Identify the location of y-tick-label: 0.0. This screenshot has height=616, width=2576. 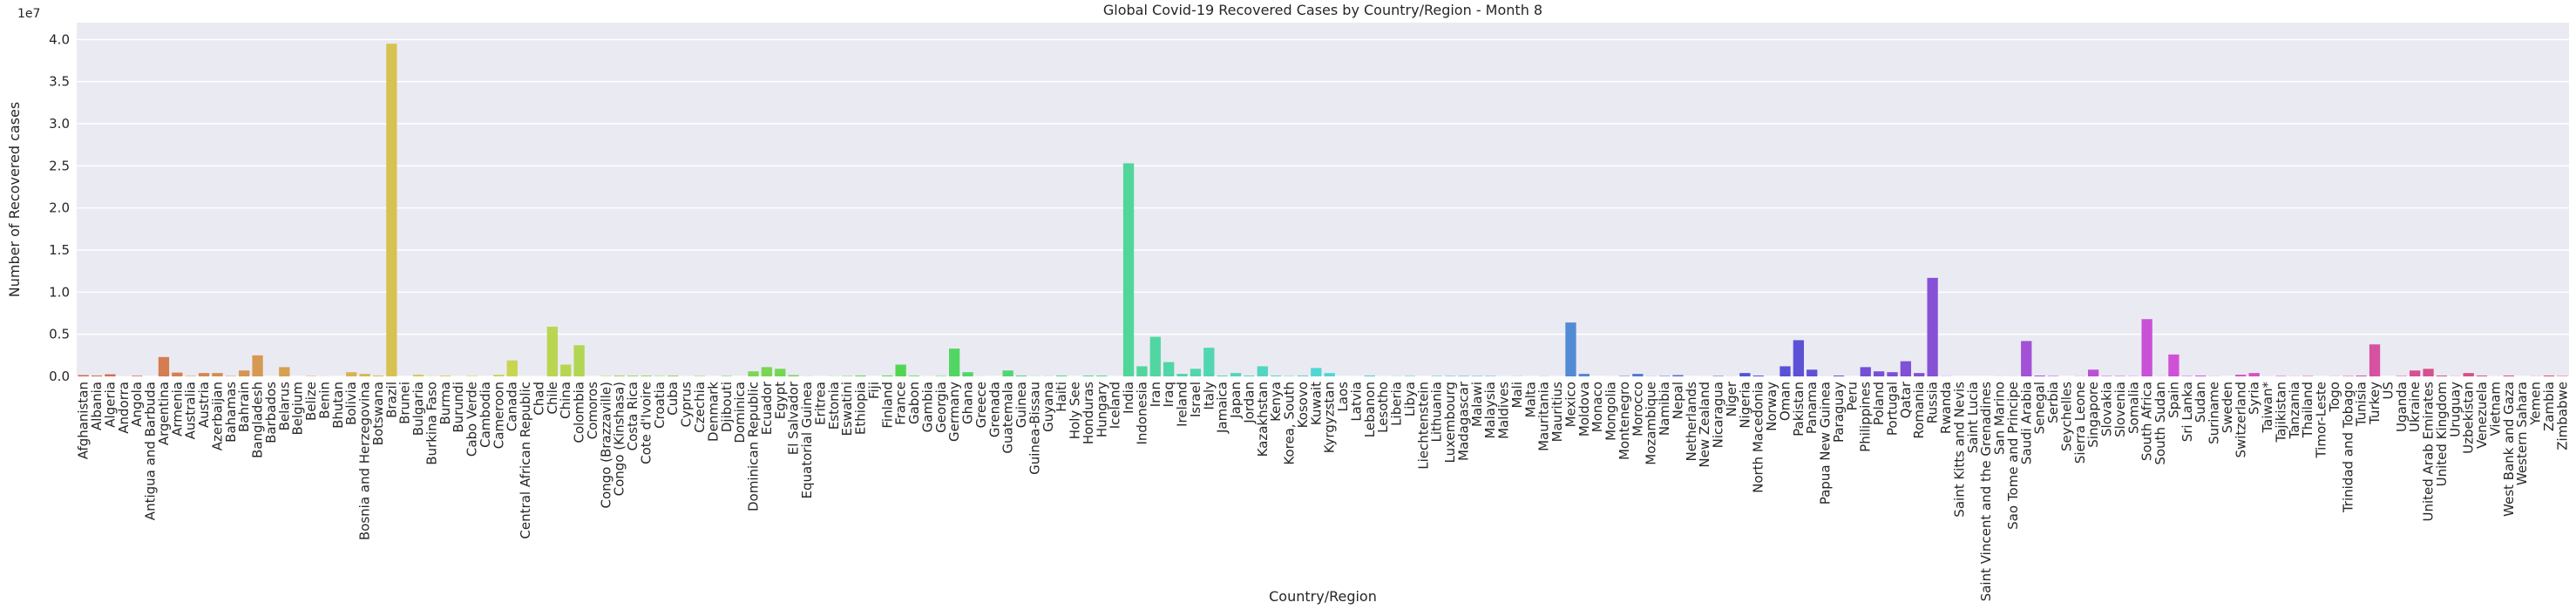
(60, 376).